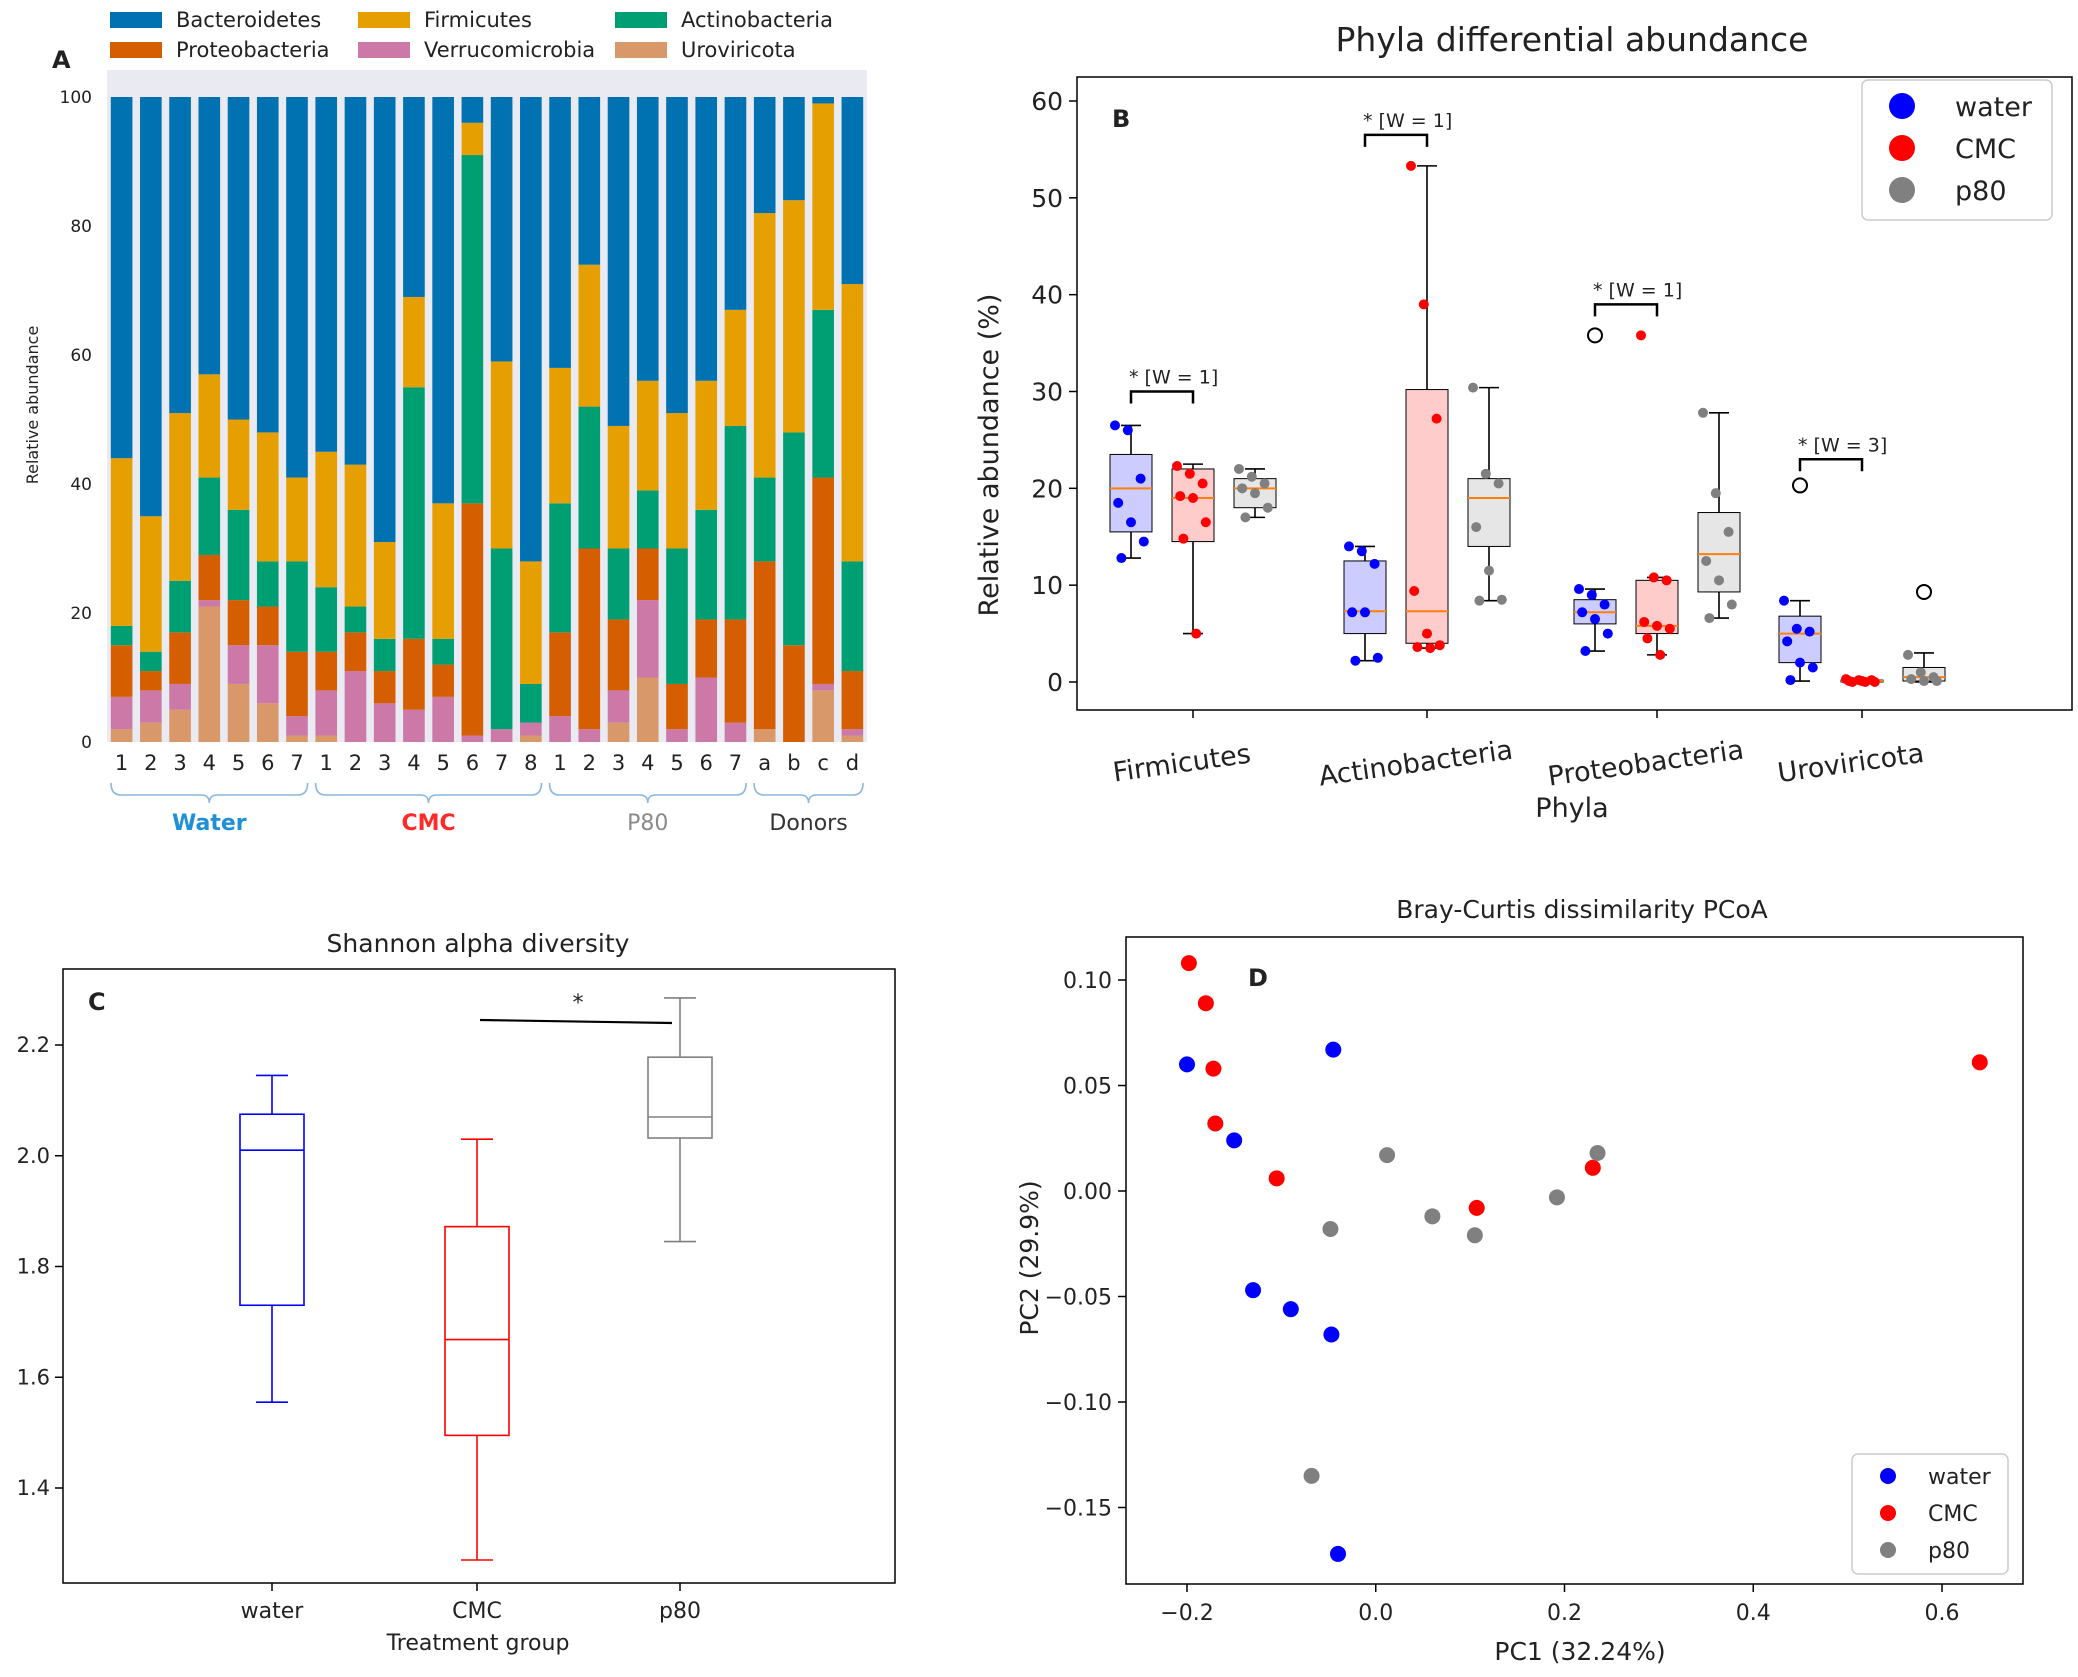 This screenshot has width=2078, height=1677. Describe the element at coordinates (1994, 107) in the screenshot. I see `legend-label-water: water` at that location.